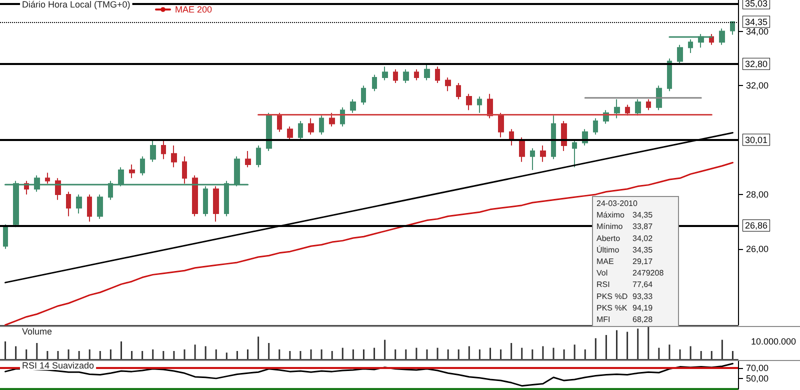 The image size is (800, 390). I want to click on y-tick-label: 50,00, so click(757, 378).